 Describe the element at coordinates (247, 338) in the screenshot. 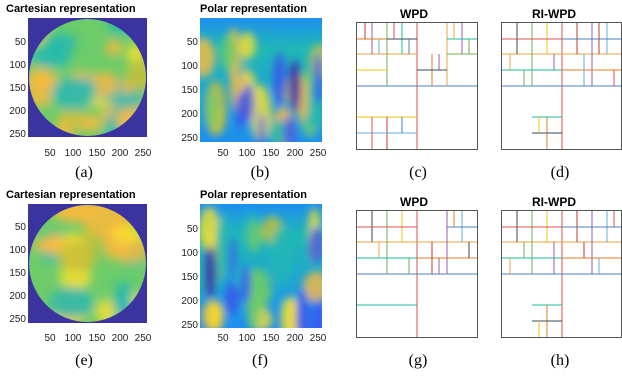

I see `panel-f-xtick: 100` at that location.